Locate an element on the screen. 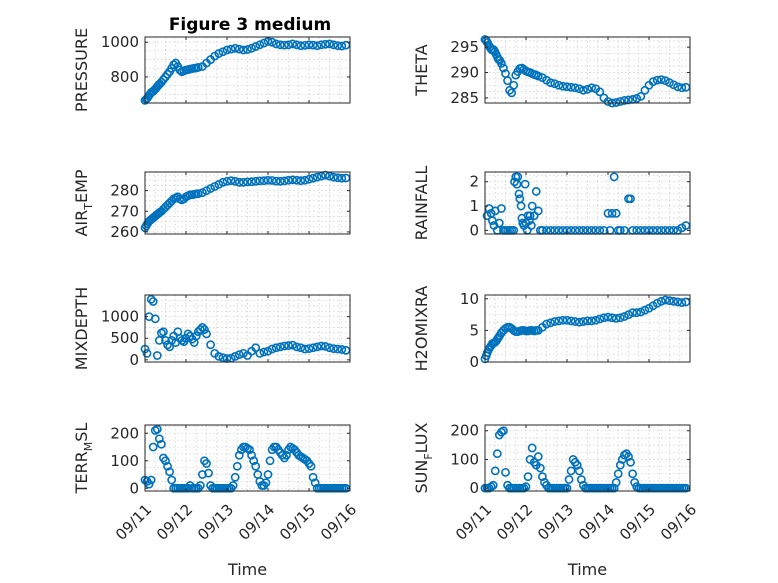 This screenshot has width=778, height=583. x-tick-label: 09/14 is located at coordinates (596, 522).